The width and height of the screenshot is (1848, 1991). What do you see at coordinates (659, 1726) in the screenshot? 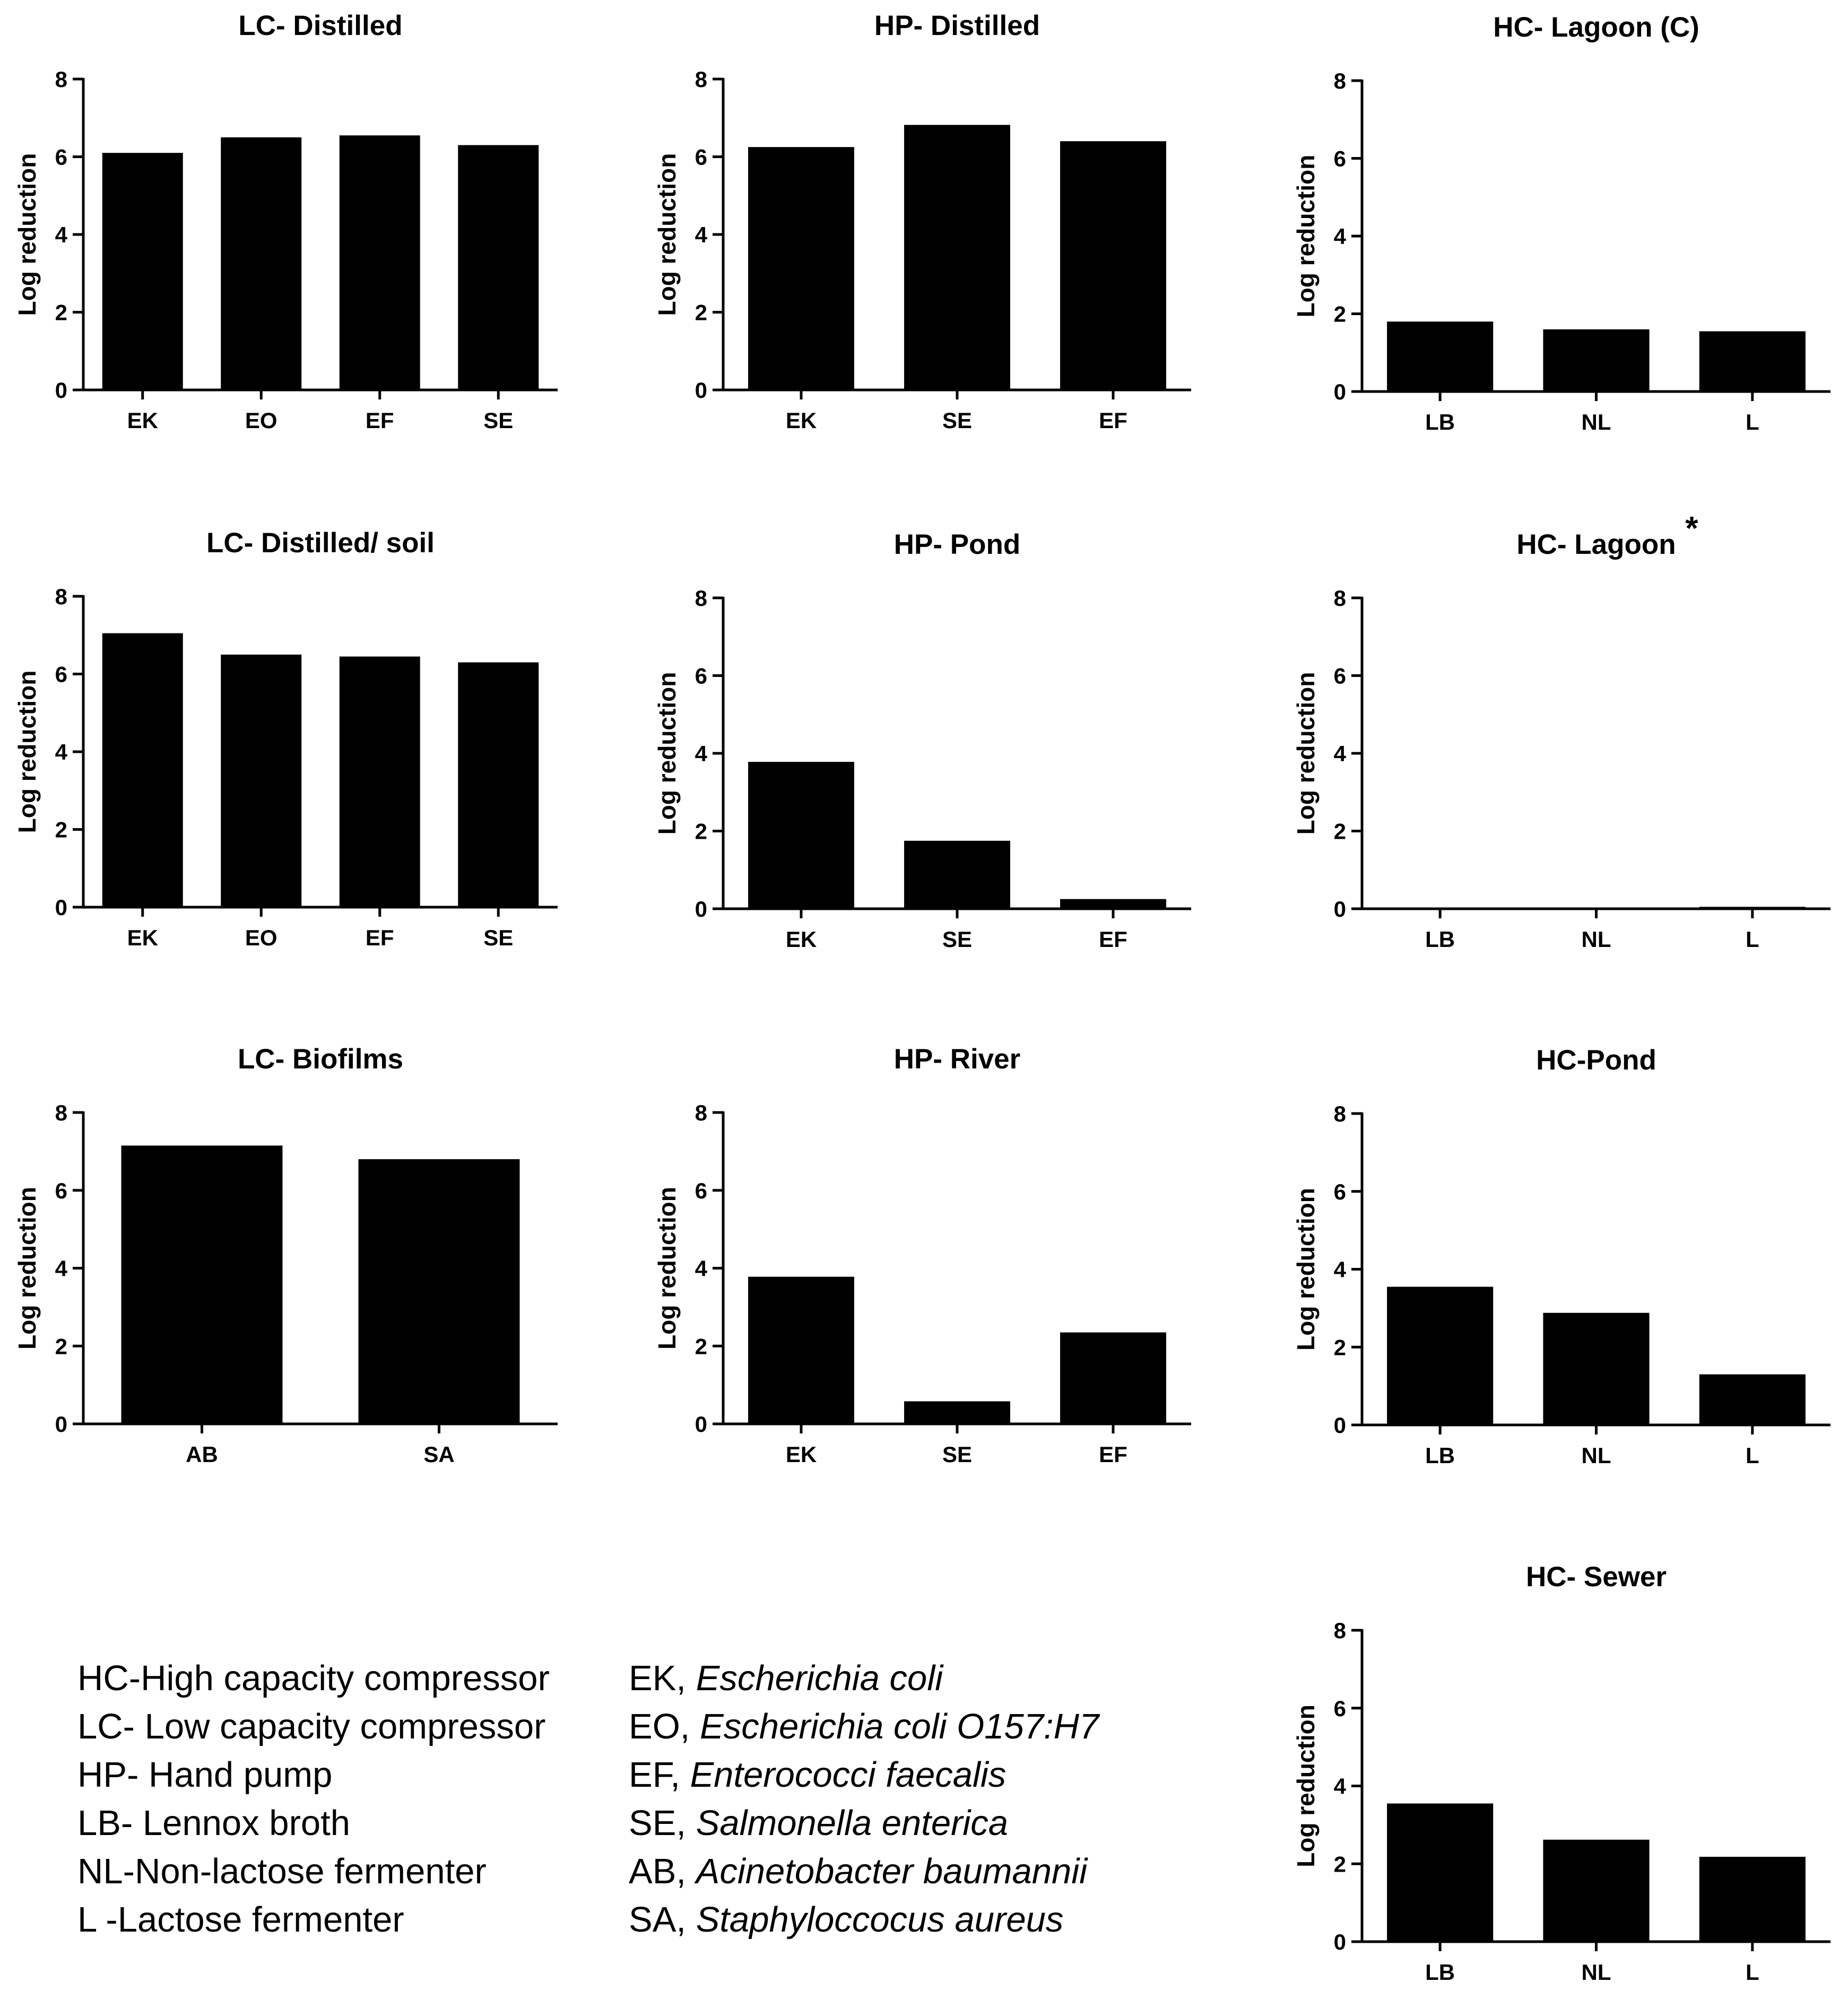
I see `species-code: EO,` at bounding box center [659, 1726].